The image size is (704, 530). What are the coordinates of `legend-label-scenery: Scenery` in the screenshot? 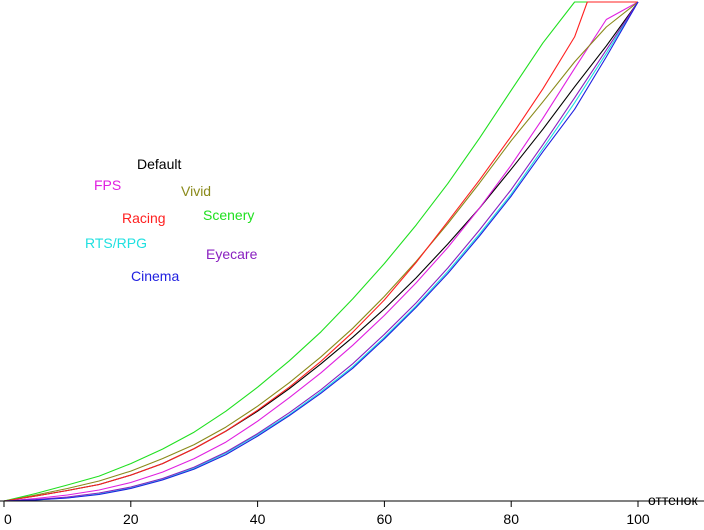 It's located at (228, 215).